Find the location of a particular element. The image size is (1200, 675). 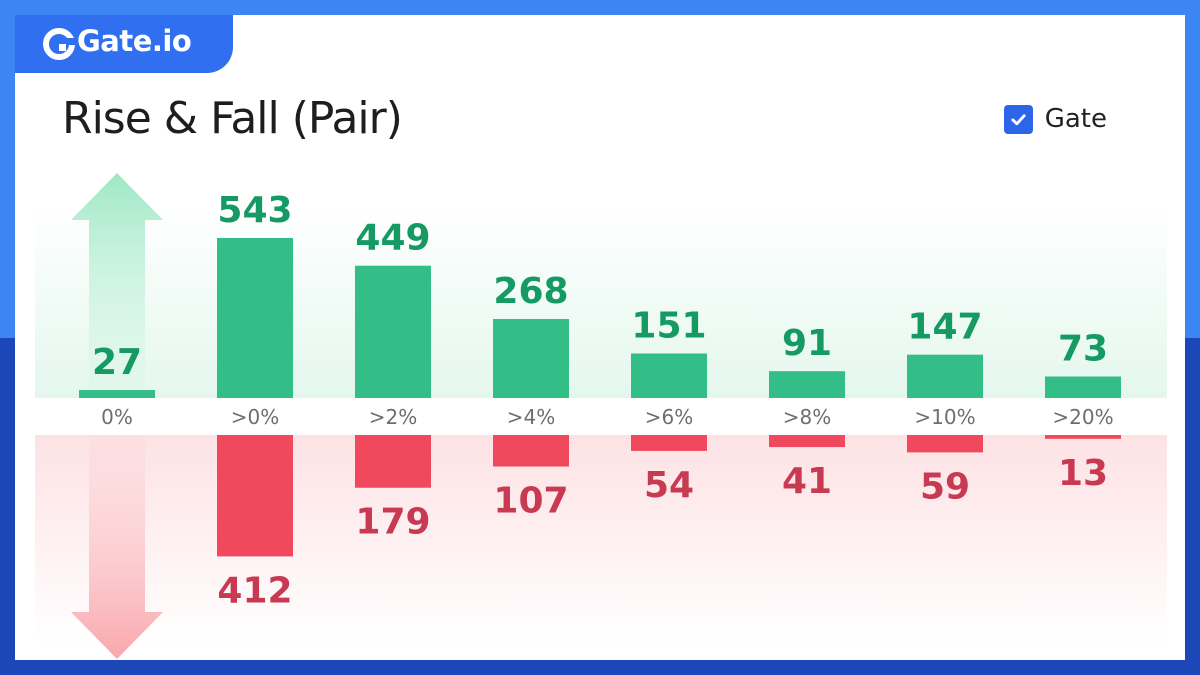

rise-value-label: 268 is located at coordinates (530, 291).